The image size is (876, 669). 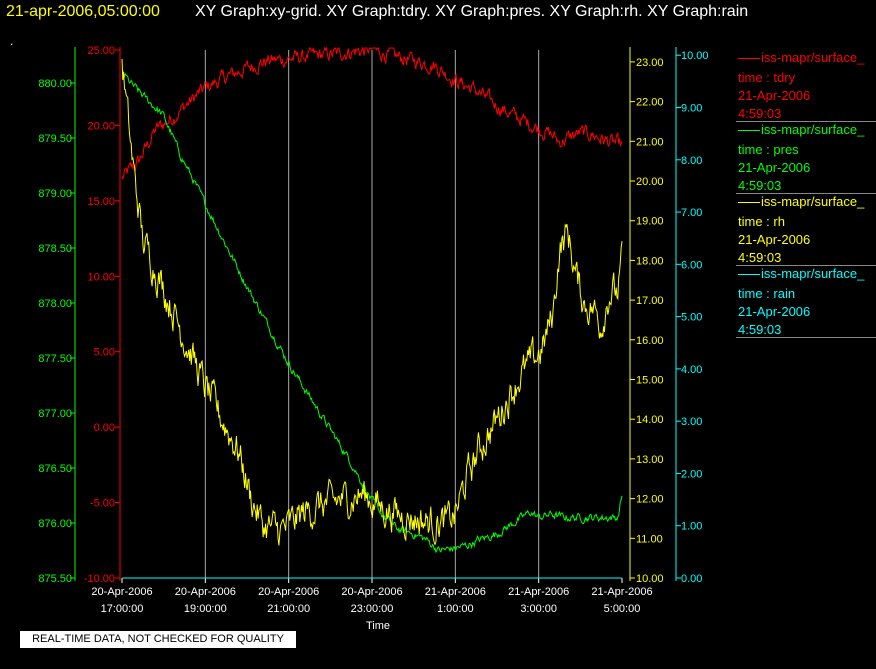 What do you see at coordinates (691, 579) in the screenshot?
I see `rain-tick-label: 0.00` at bounding box center [691, 579].